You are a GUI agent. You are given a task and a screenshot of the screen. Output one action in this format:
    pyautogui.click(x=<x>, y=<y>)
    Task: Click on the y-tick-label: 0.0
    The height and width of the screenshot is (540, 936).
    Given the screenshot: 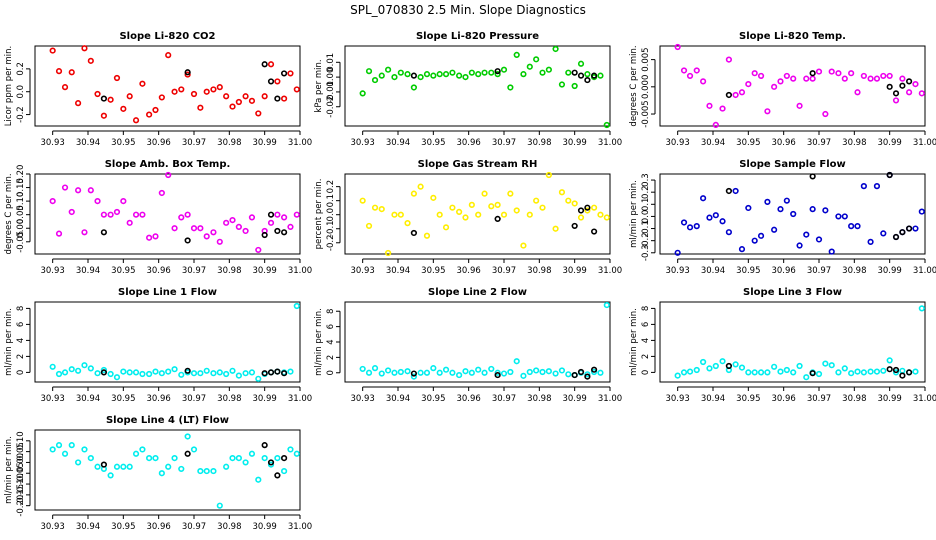 What is the action you would take?
    pyautogui.click(x=331, y=215)
    